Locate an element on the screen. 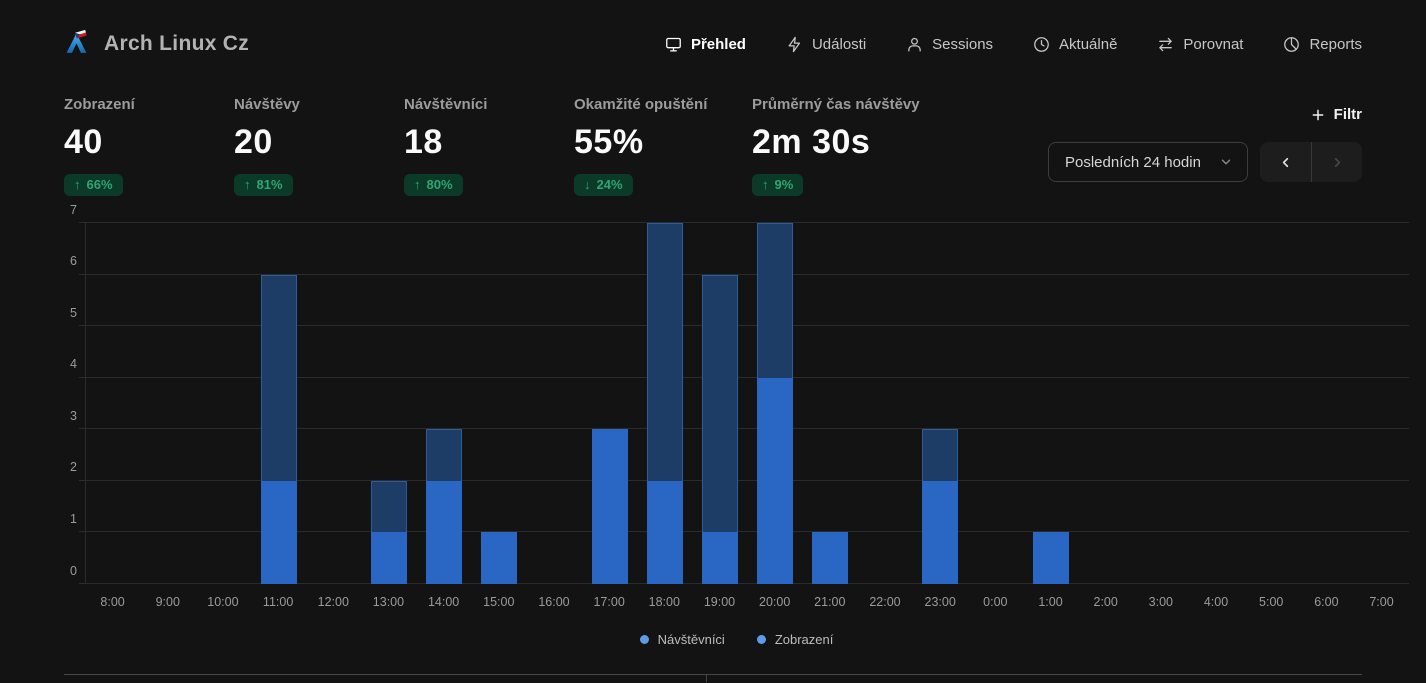 The width and height of the screenshot is (1426, 683). next-period-button is located at coordinates (1336, 162).